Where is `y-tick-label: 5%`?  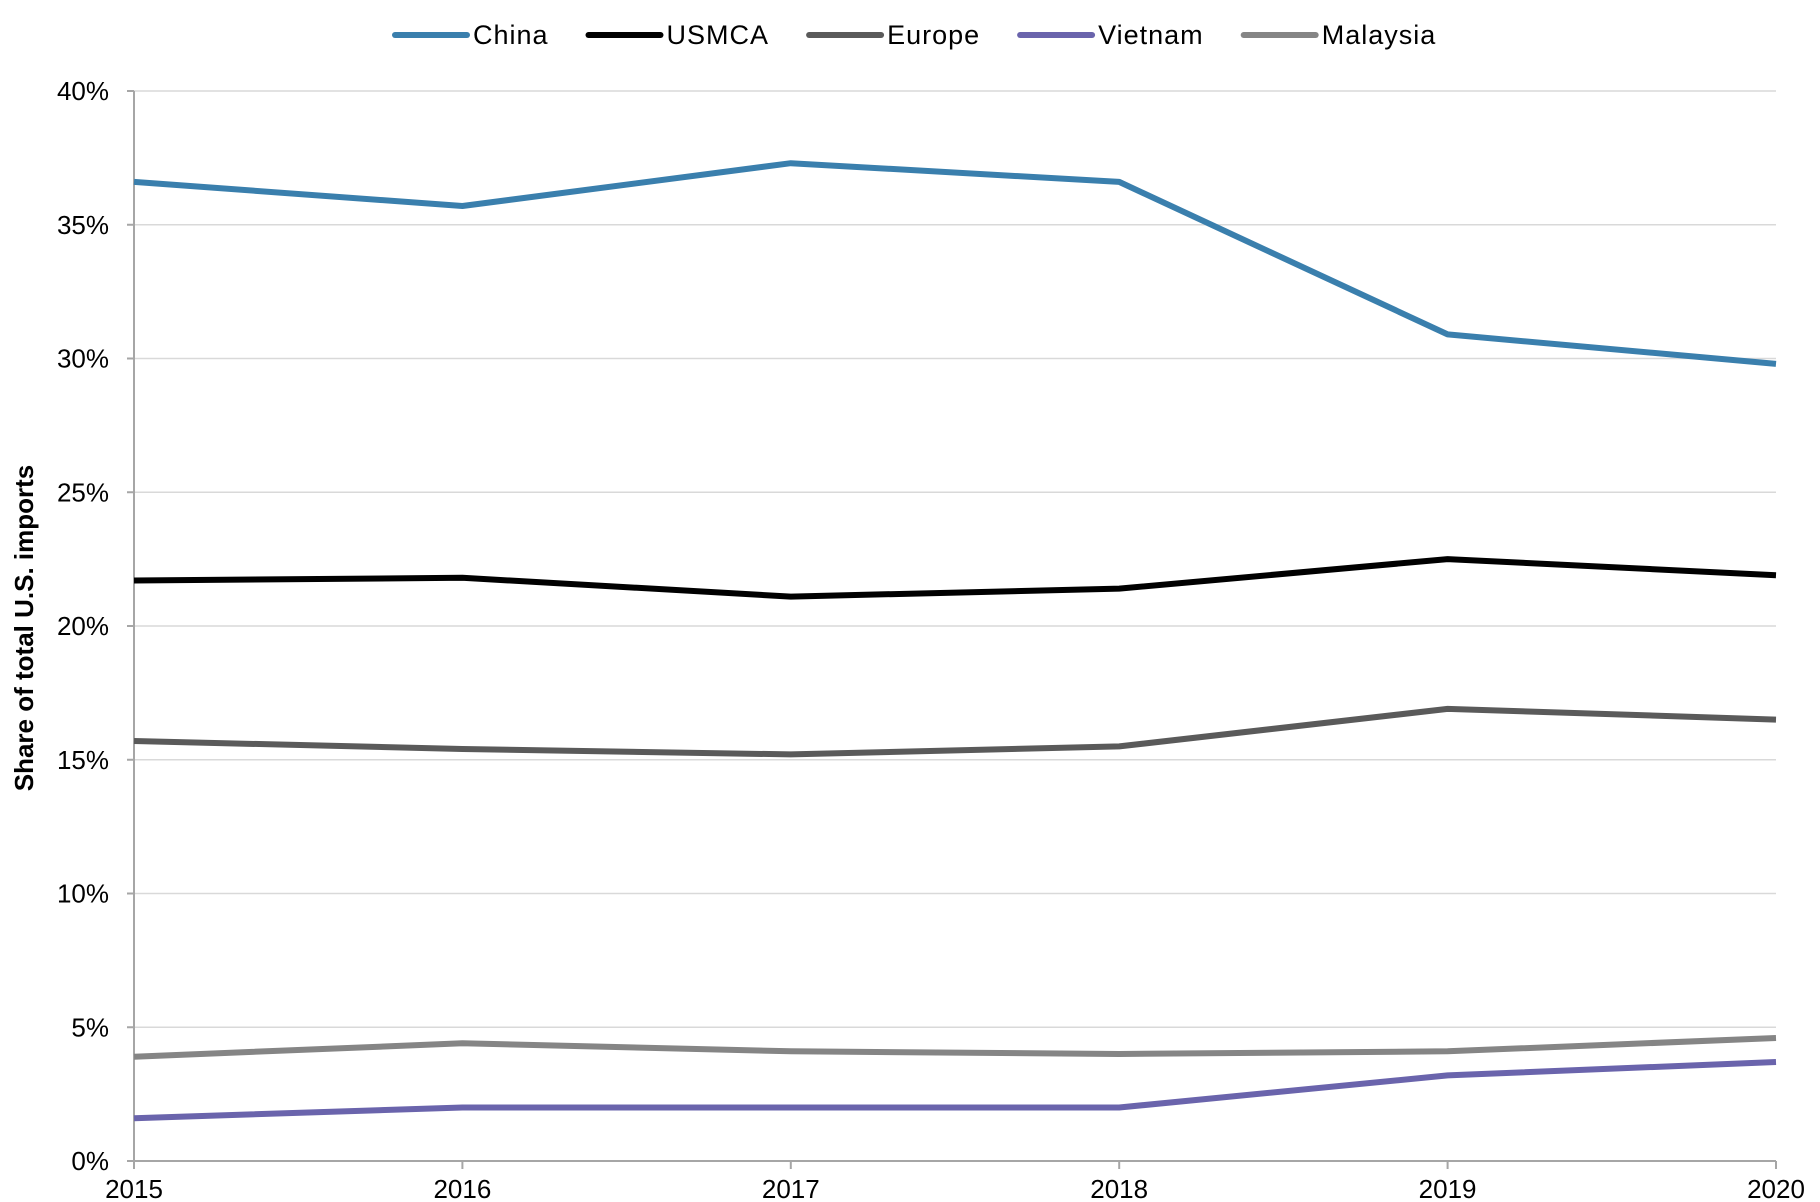
y-tick-label: 5% is located at coordinates (90, 1027).